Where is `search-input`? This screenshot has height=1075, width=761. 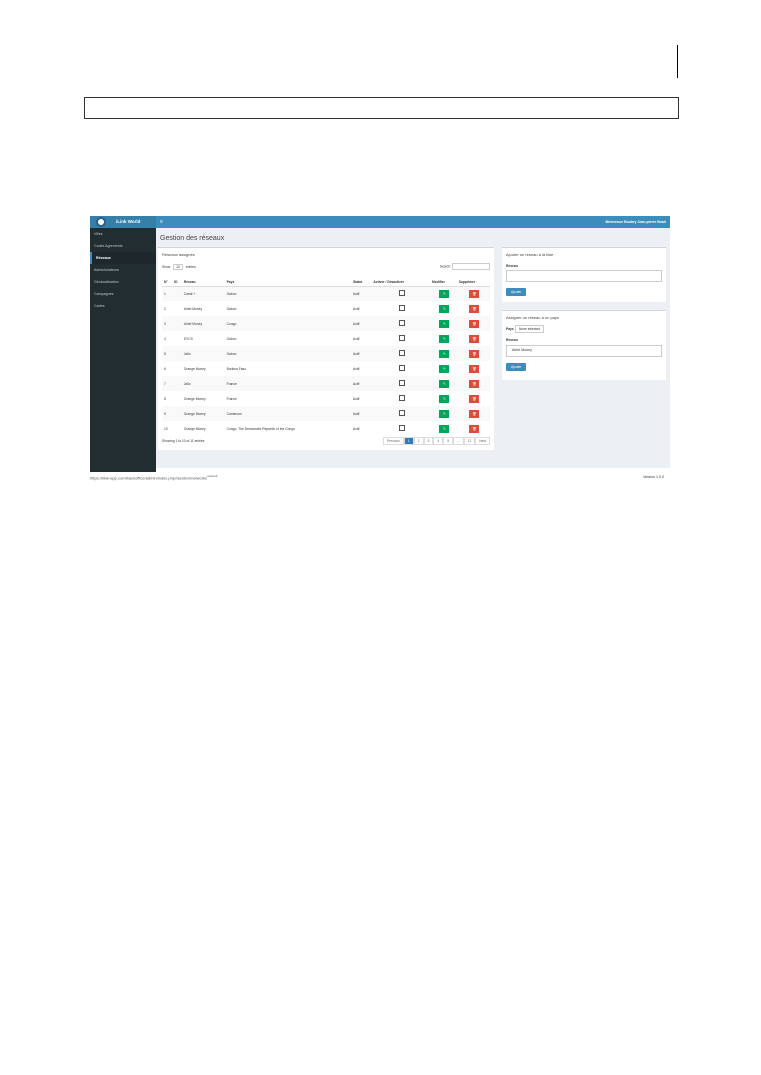
search-input is located at coordinates (471, 266).